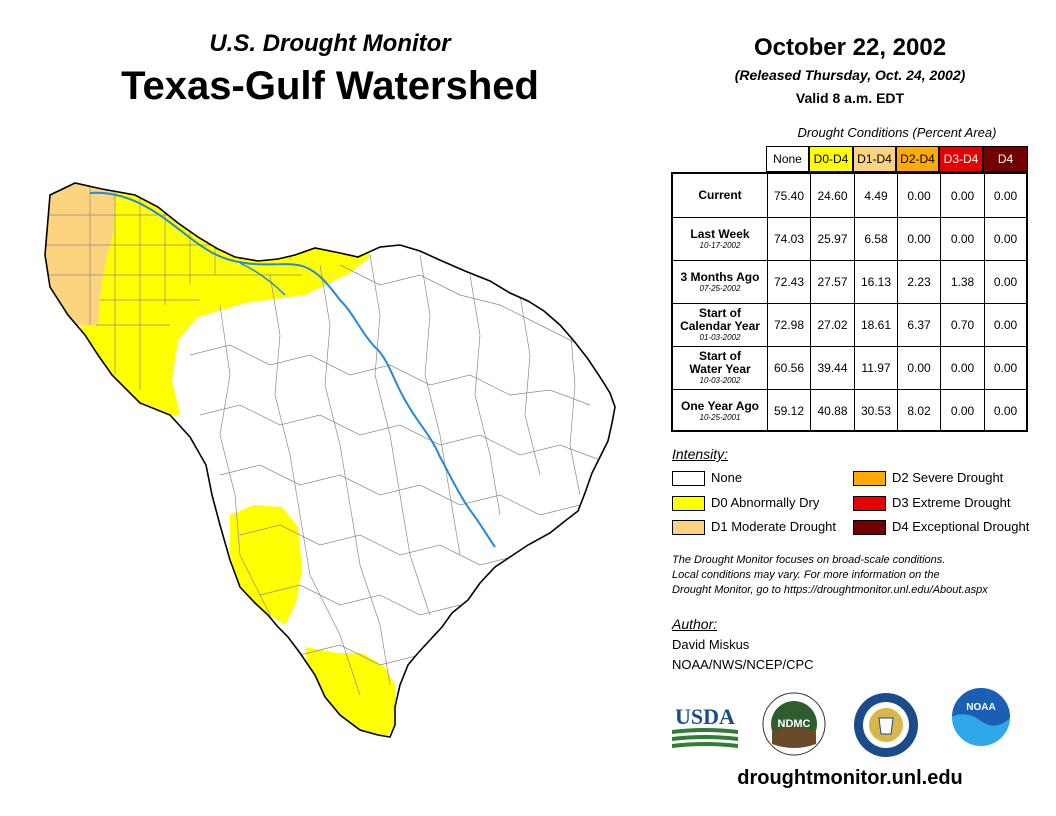  Describe the element at coordinates (774, 526) in the screenshot. I see `legend-label: D1 Moderate Drought` at that location.